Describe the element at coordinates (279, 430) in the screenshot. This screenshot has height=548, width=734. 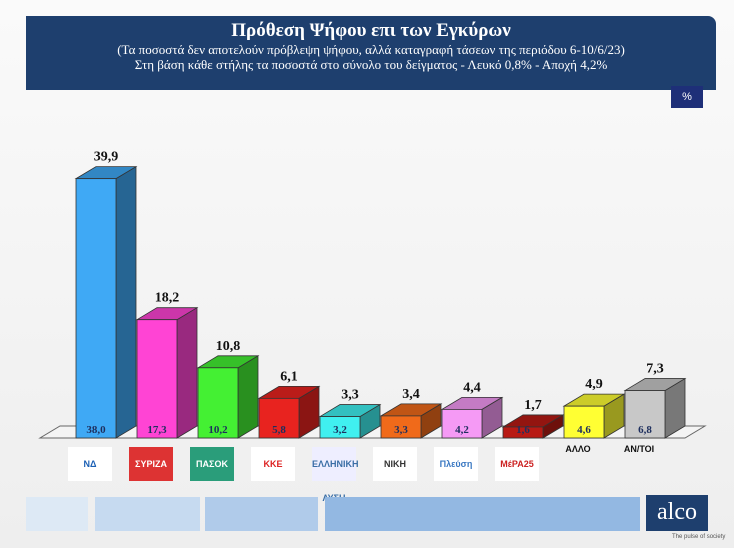
I see `data-label-sample: 5,8` at that location.